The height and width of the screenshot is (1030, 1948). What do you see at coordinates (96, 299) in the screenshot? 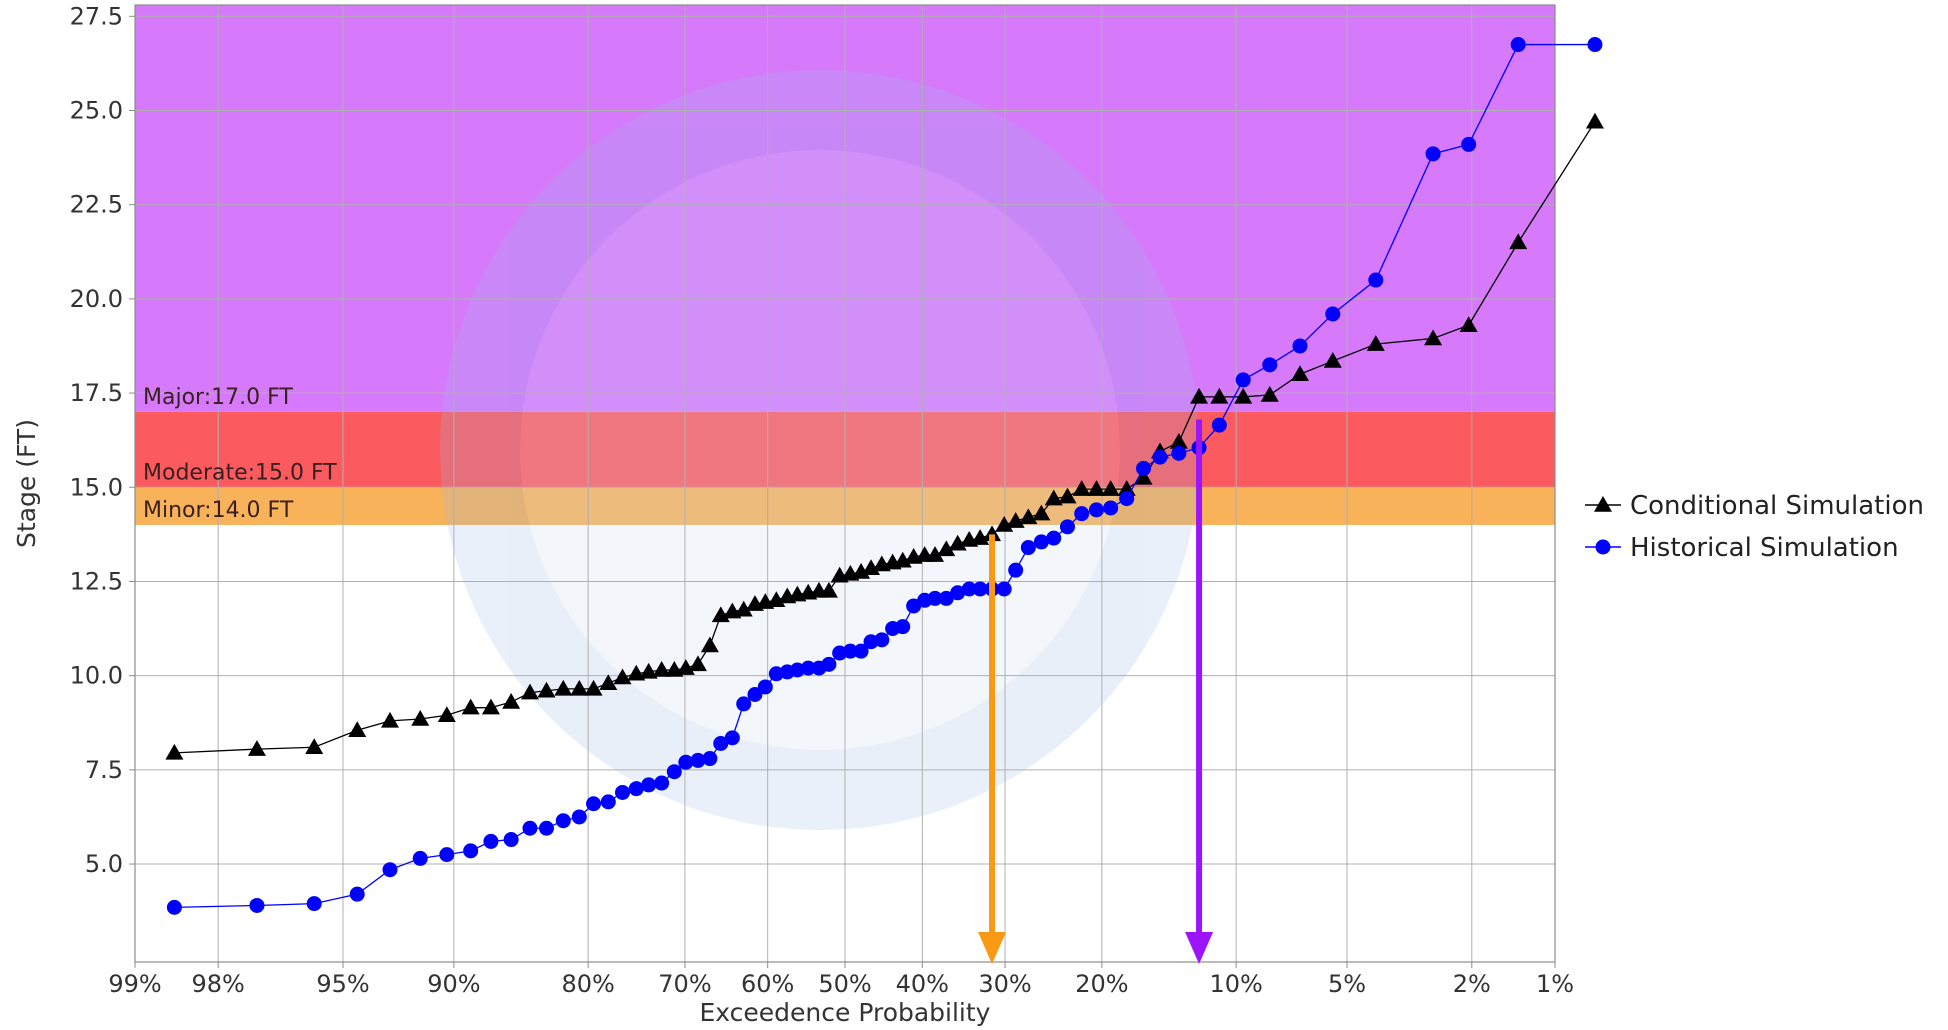
I see `y-tick-label: 20.0` at bounding box center [96, 299].